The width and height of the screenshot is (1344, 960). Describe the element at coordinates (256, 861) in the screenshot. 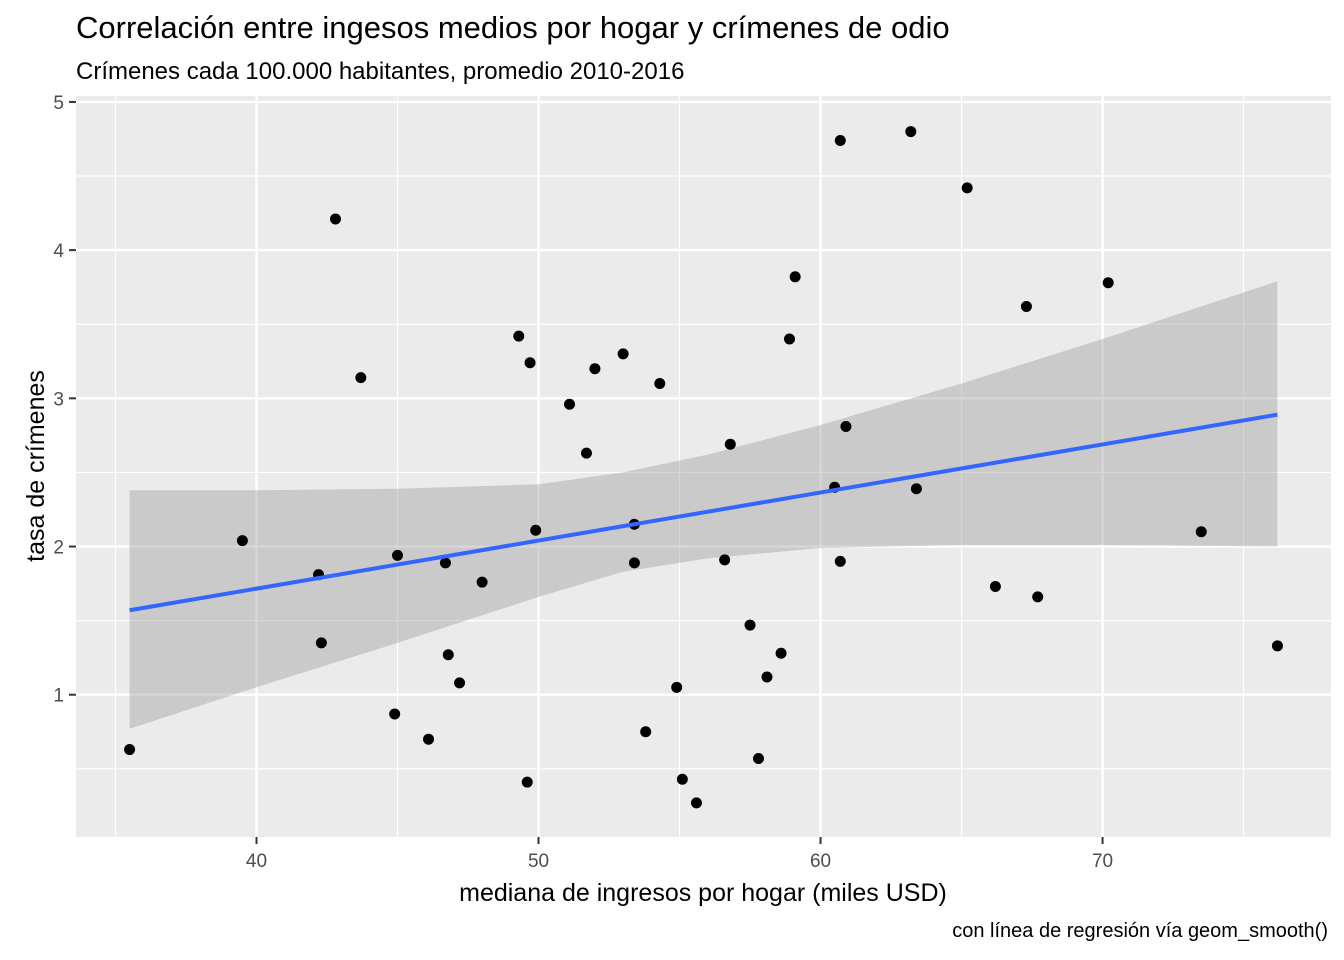

I see `x-tick-label: 40` at that location.